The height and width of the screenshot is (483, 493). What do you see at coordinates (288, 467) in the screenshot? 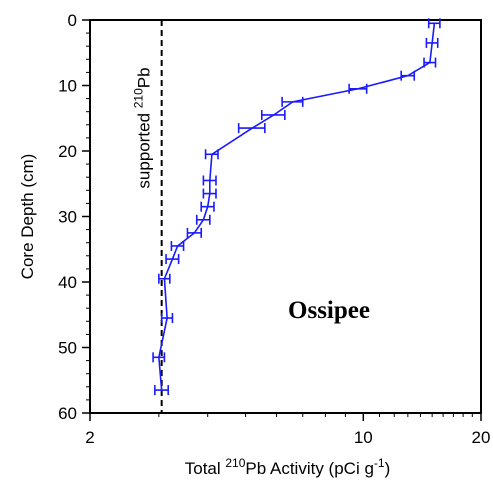
I see `x-axis-title: Total 210Pb Activity (pCi g-1)` at bounding box center [288, 467].